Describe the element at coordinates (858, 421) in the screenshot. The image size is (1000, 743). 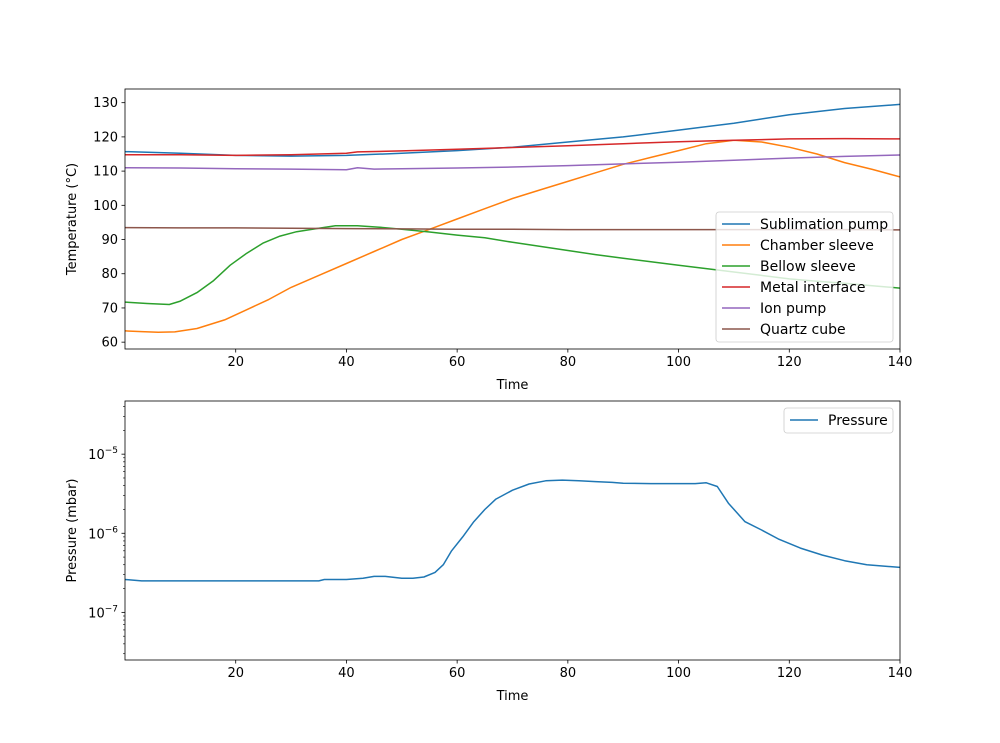
I see `legend-entry: Pressure` at that location.